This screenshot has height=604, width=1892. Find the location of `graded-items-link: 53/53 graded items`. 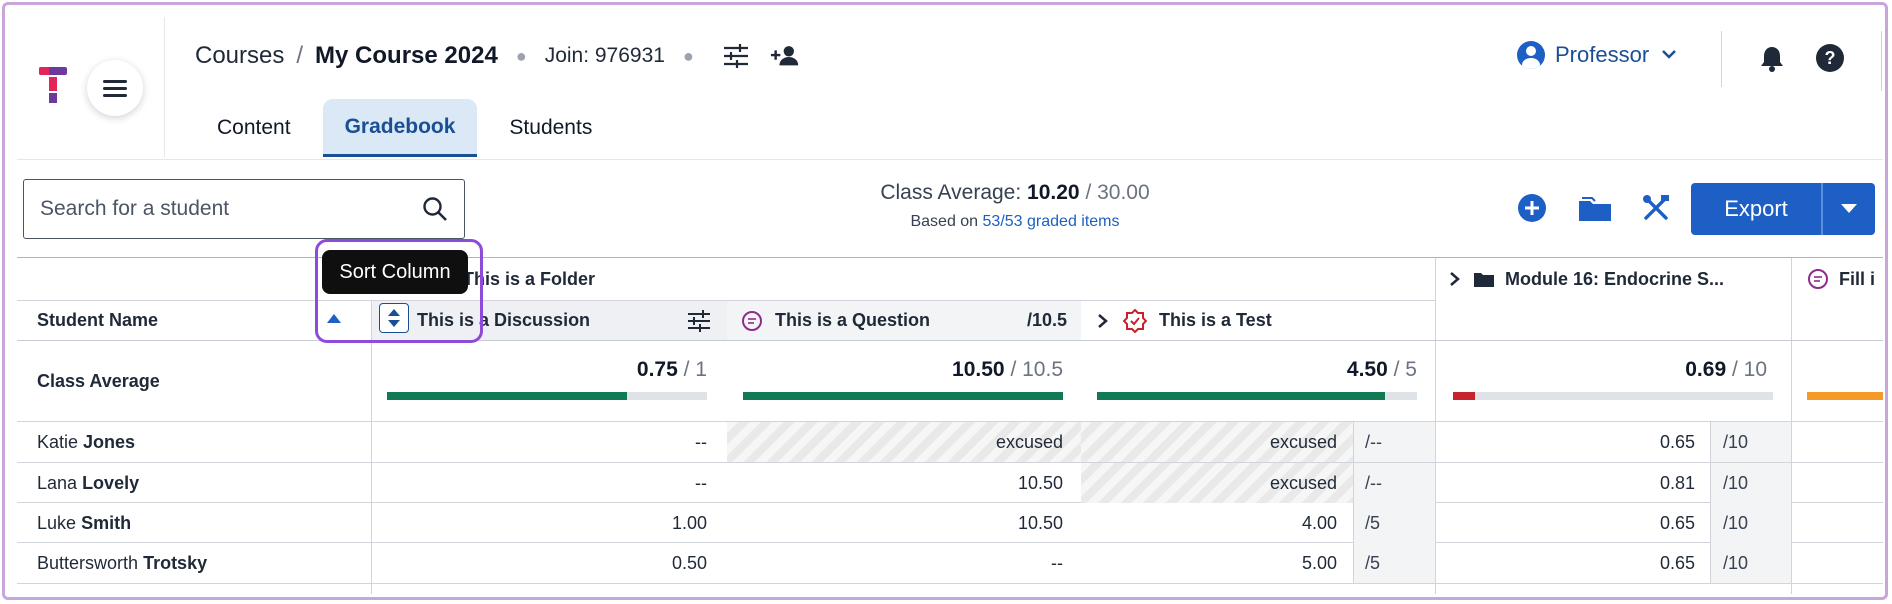

graded-items-link: 53/53 graded items is located at coordinates (1051, 221).